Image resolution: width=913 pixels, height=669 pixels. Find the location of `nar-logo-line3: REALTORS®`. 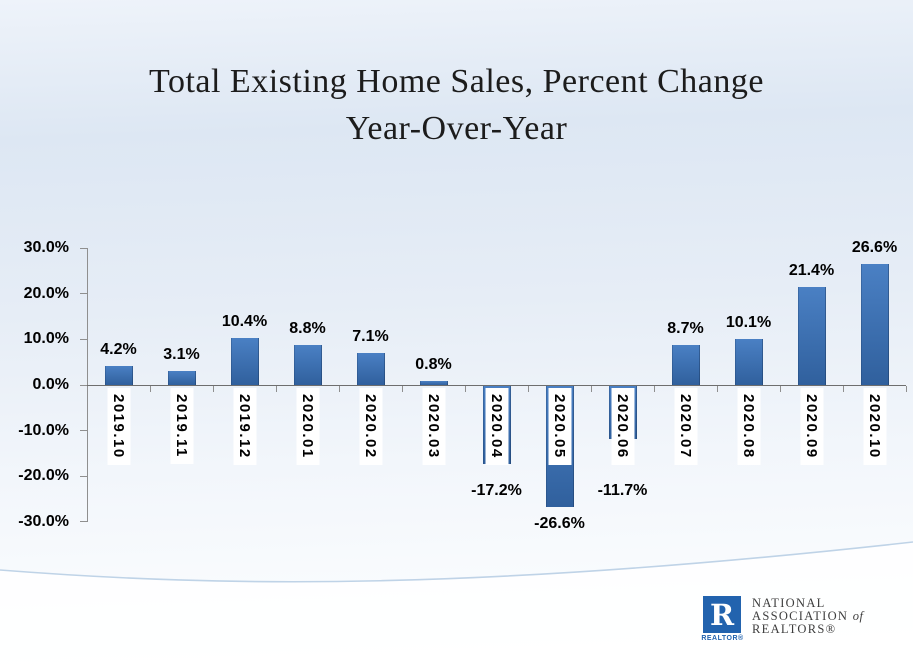

nar-logo-line3: REALTORS® is located at coordinates (794, 628).